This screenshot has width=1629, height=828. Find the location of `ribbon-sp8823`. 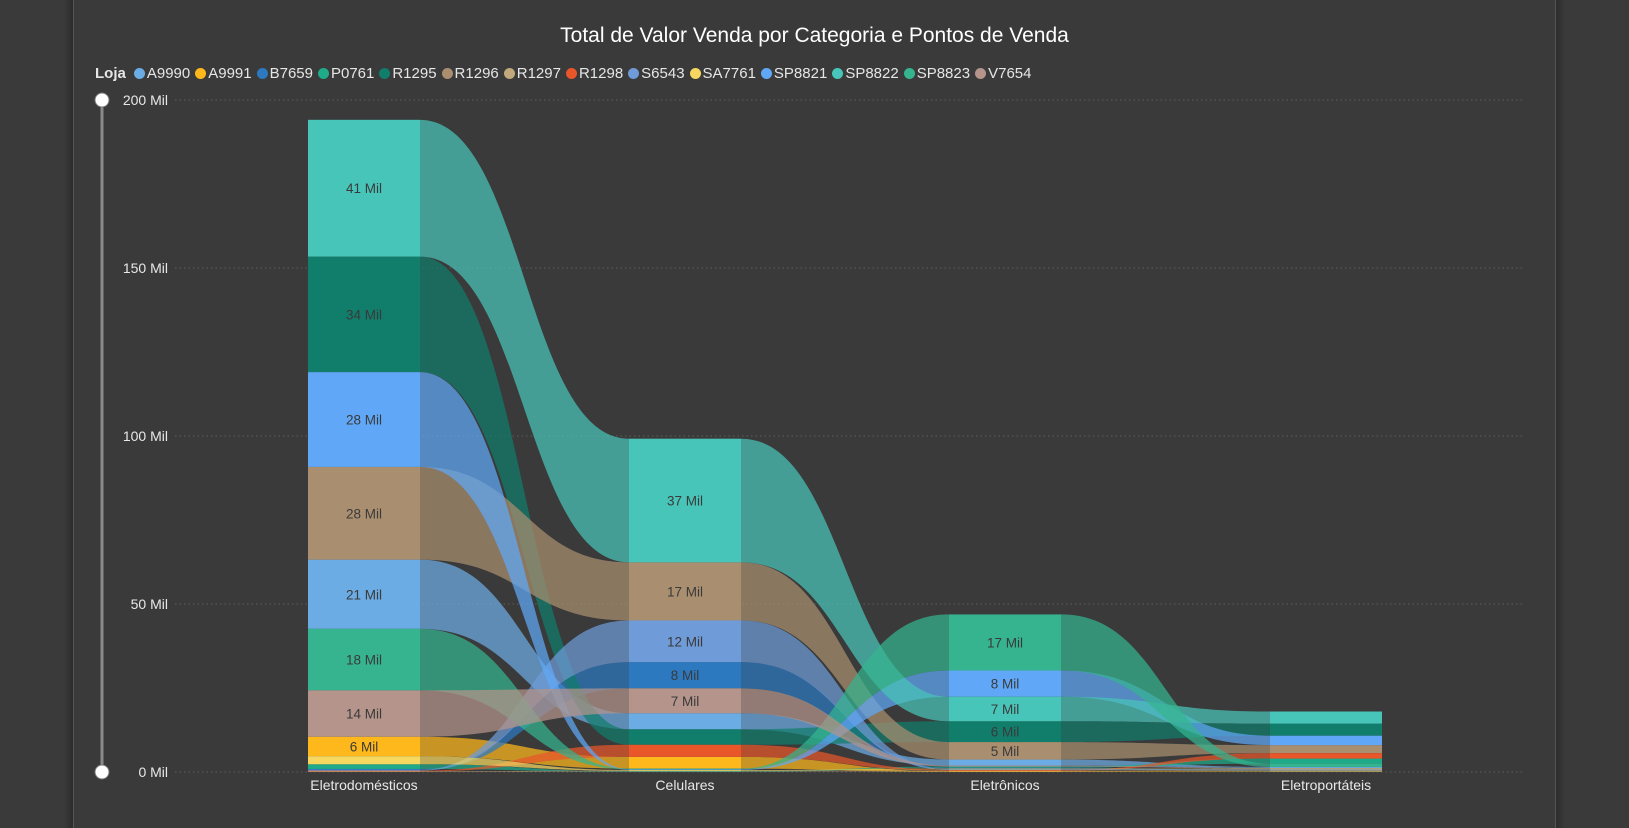

ribbon-sp8823 is located at coordinates (845, 692).